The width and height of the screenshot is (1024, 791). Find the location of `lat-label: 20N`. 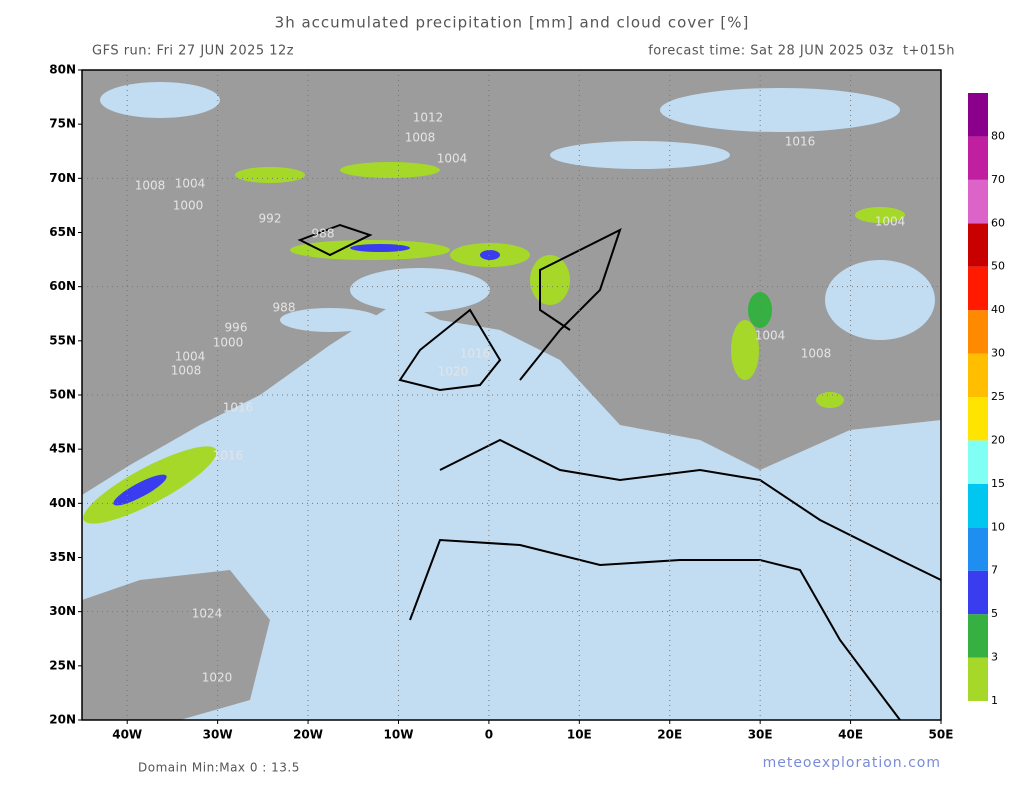

lat-label: 20N is located at coordinates (62, 720).